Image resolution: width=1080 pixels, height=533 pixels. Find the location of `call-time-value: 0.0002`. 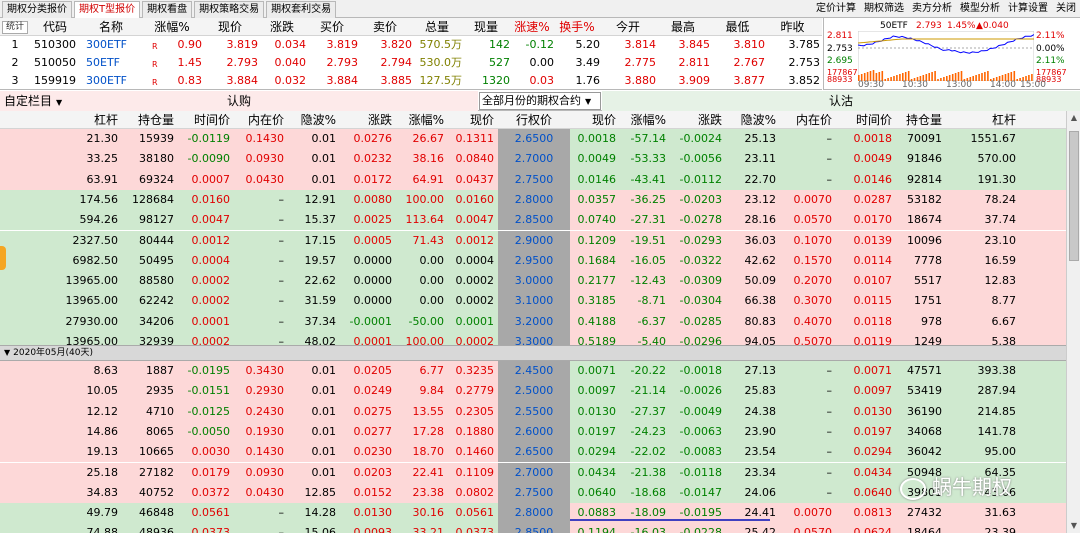

call-time-value: 0.0002 is located at coordinates (211, 281).